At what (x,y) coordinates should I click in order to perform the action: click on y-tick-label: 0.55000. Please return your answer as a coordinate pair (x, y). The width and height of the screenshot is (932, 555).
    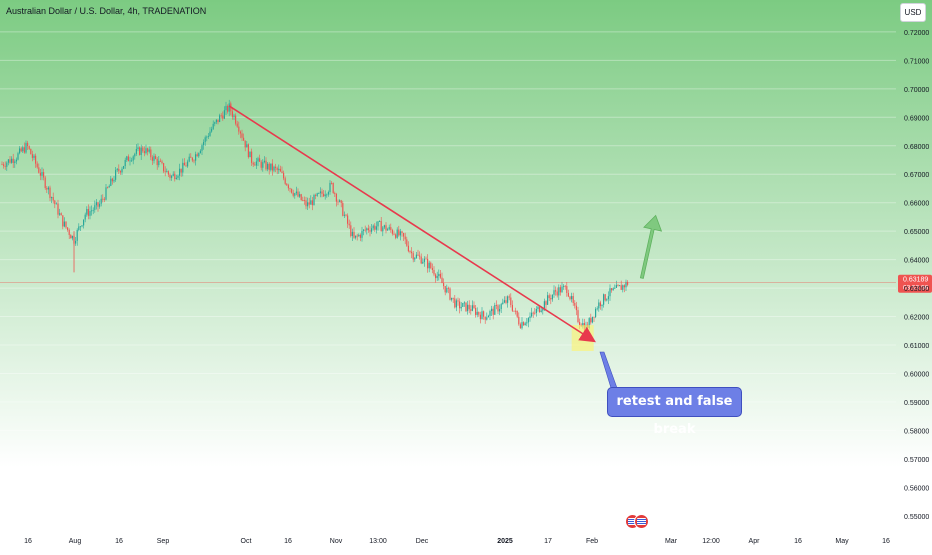
    Looking at the image, I should click on (916, 517).